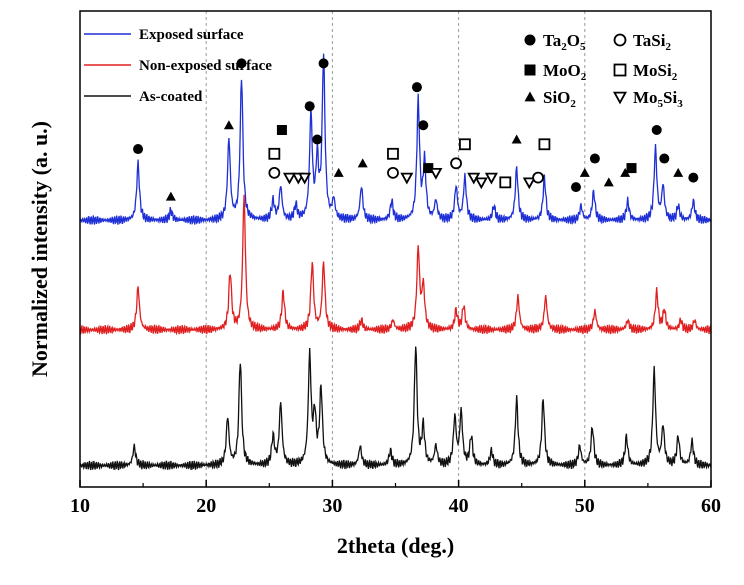  I want to click on legend-label-2: As-coated, so click(171, 97).